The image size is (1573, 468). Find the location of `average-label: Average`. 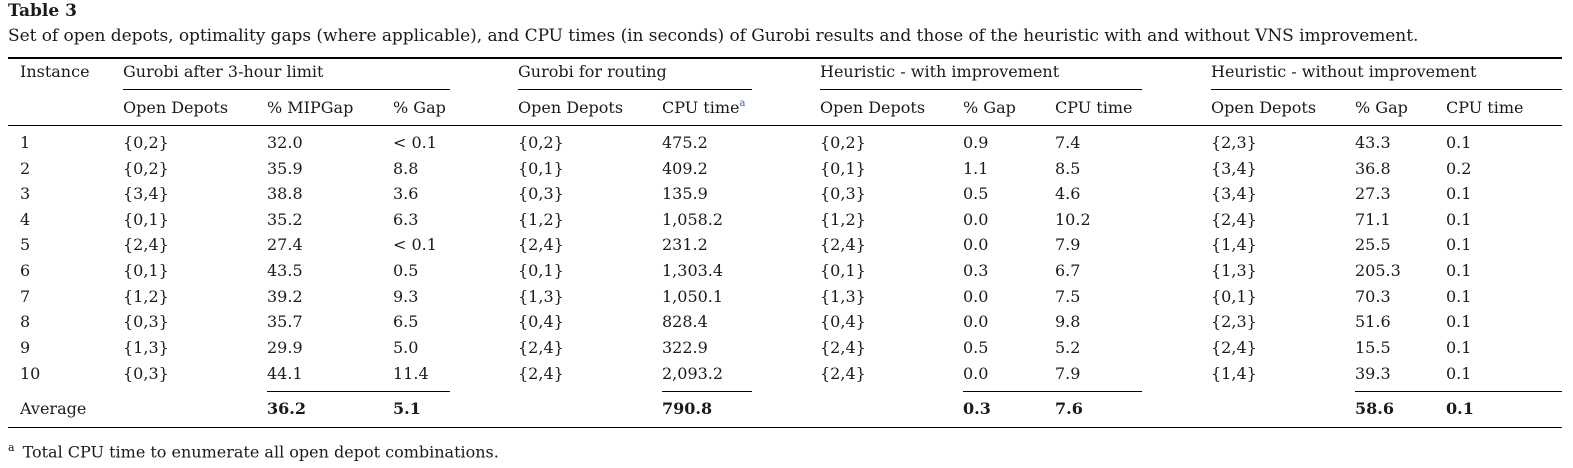

average-label: Average is located at coordinates (53, 408).